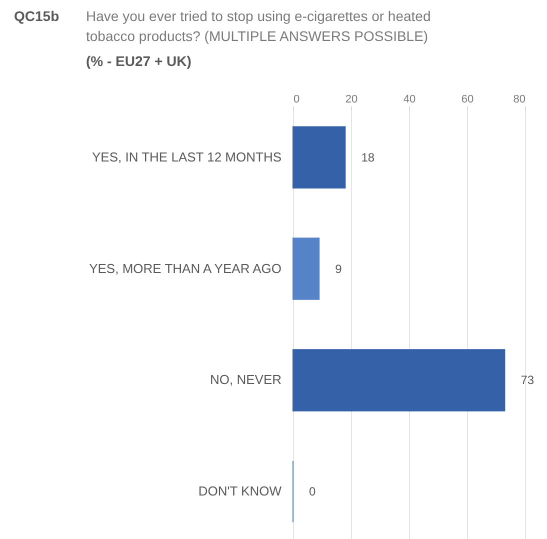 This screenshot has width=547, height=539. Describe the element at coordinates (312, 491) in the screenshot. I see `data-label: 0` at that location.